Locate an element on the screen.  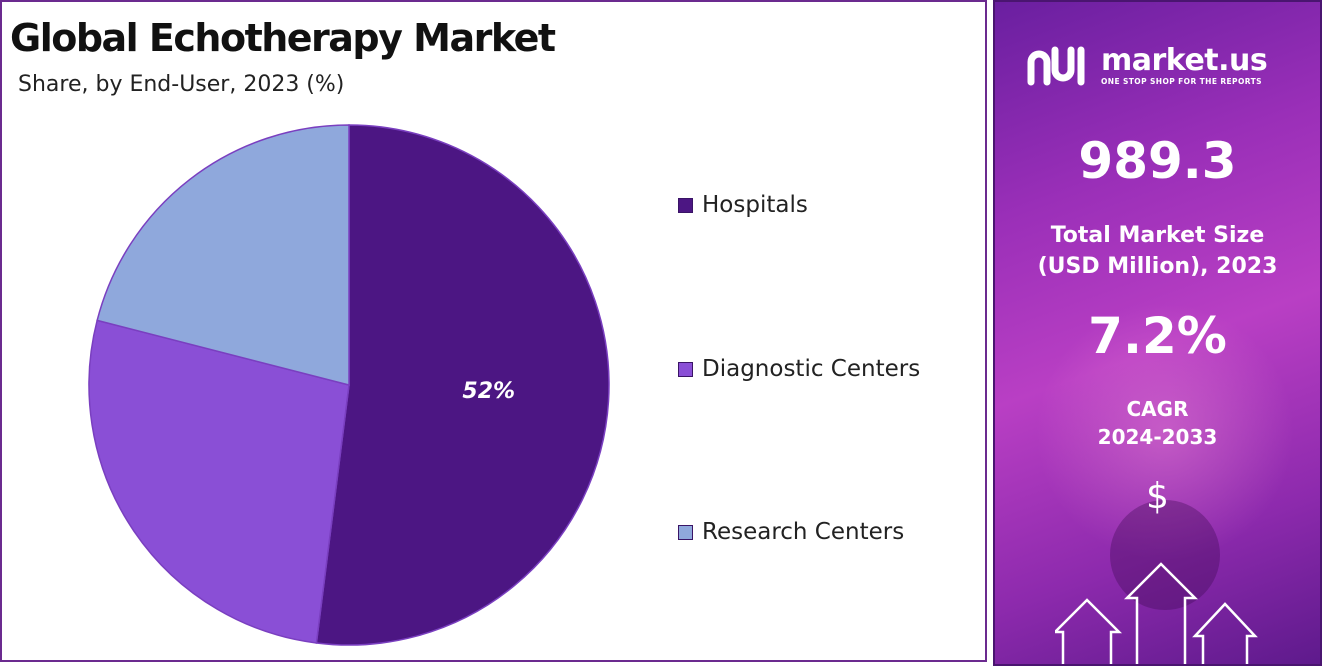
chart-title: Global Echotherapy Market is located at coordinates (283, 38).